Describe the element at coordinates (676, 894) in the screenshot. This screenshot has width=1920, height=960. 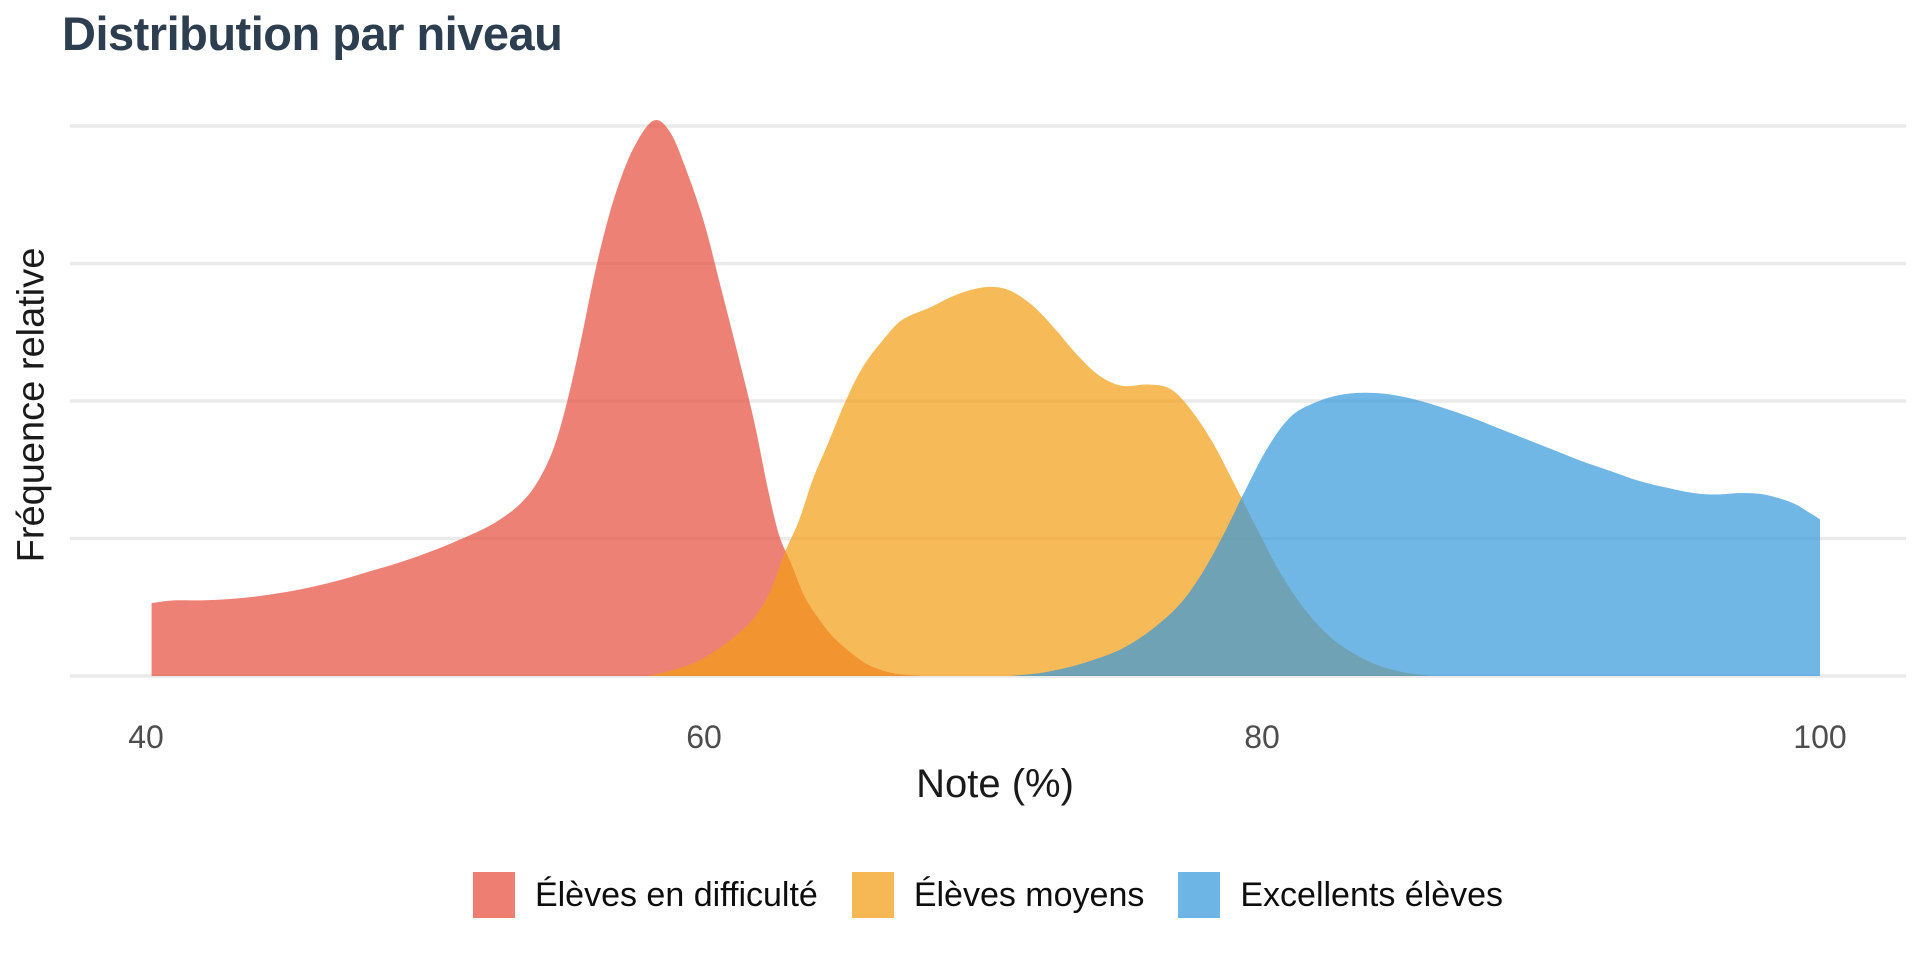
I see `legend-label: Élèves en difficulté` at that location.